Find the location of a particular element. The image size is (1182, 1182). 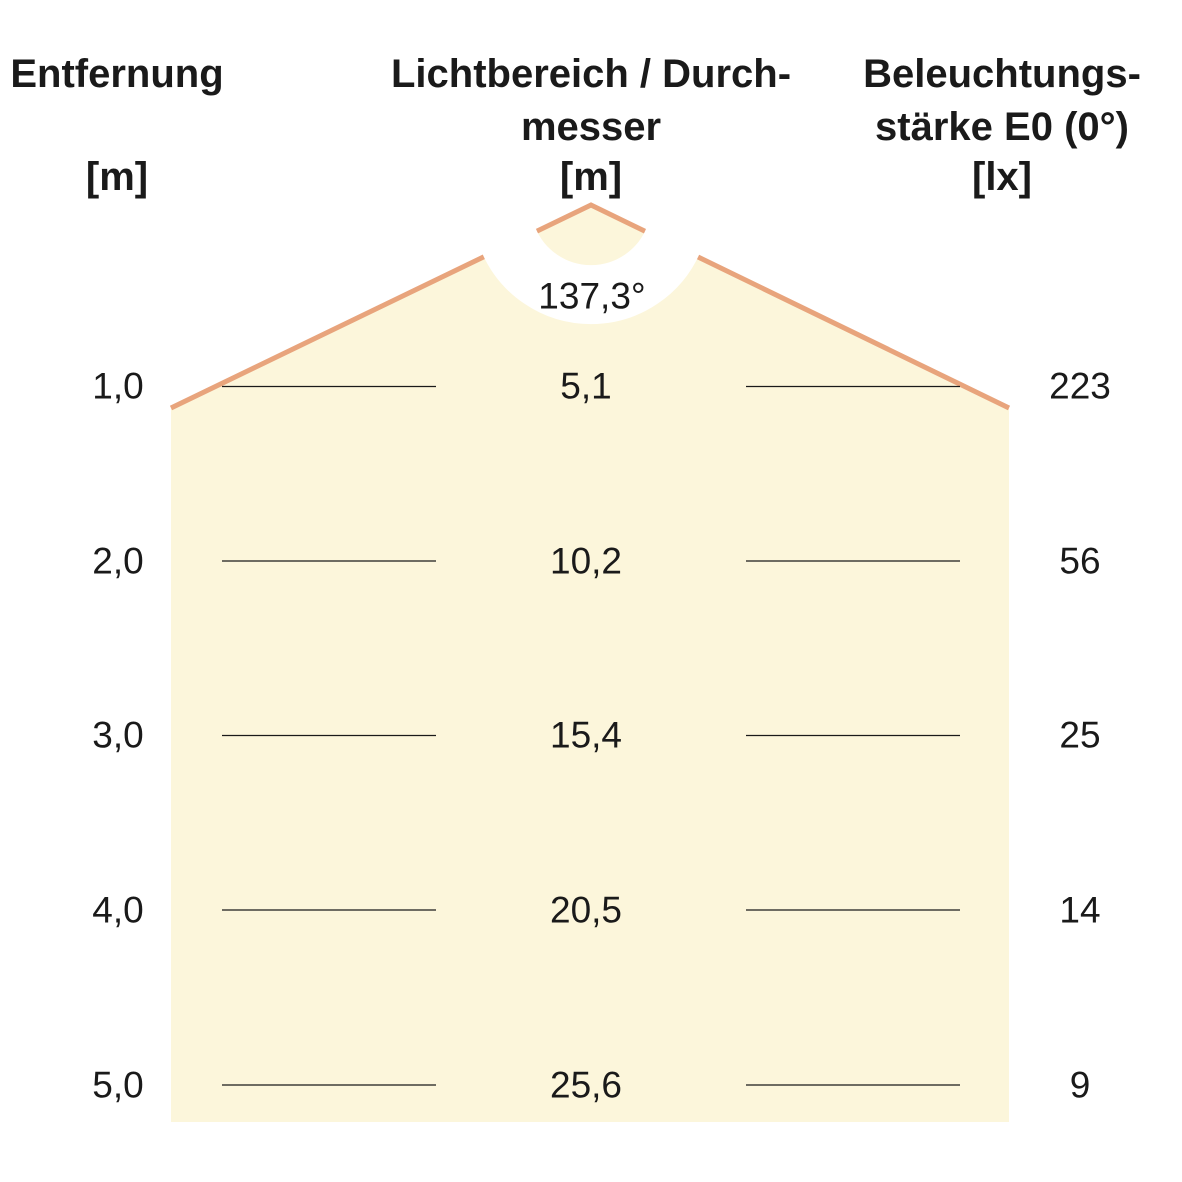

col-diameter-unit: [m] is located at coordinates (591, 177).